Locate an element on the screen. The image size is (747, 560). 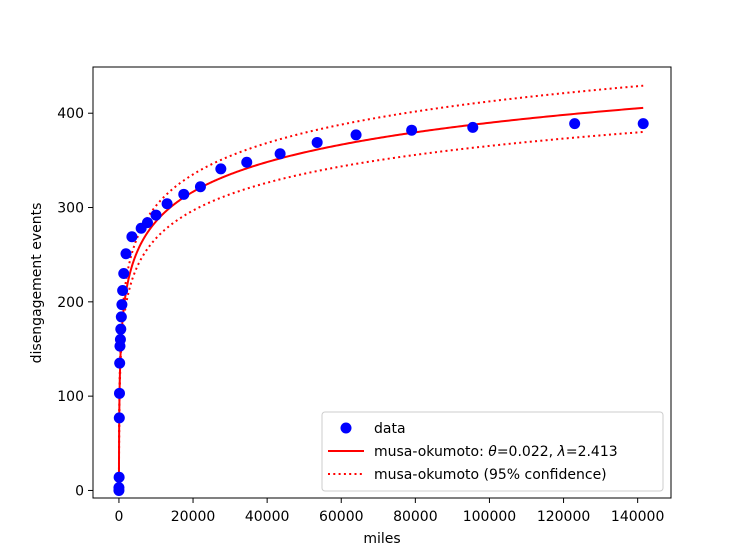
x-axis-label: miles is located at coordinates (381, 539).